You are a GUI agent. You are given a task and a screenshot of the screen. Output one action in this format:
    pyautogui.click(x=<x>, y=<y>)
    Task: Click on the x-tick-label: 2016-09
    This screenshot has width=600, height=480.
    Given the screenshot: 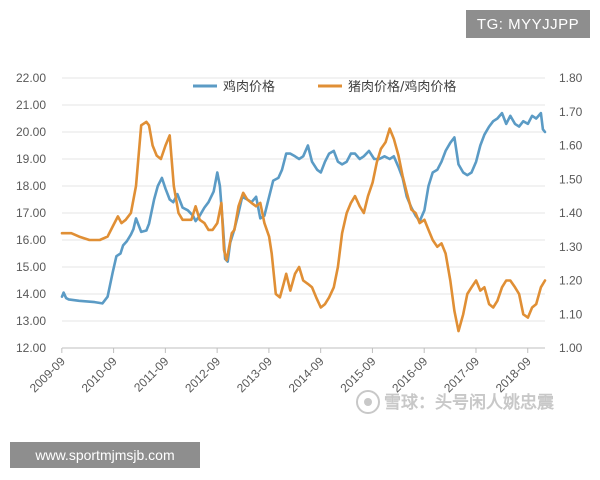 What is the action you would take?
    pyautogui.click(x=409, y=374)
    